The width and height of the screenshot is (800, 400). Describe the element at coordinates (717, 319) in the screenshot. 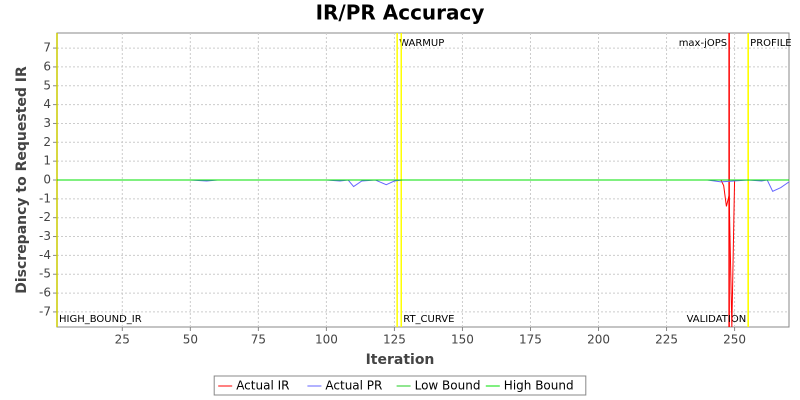

I see `marker-label: VALIDATION` at that location.